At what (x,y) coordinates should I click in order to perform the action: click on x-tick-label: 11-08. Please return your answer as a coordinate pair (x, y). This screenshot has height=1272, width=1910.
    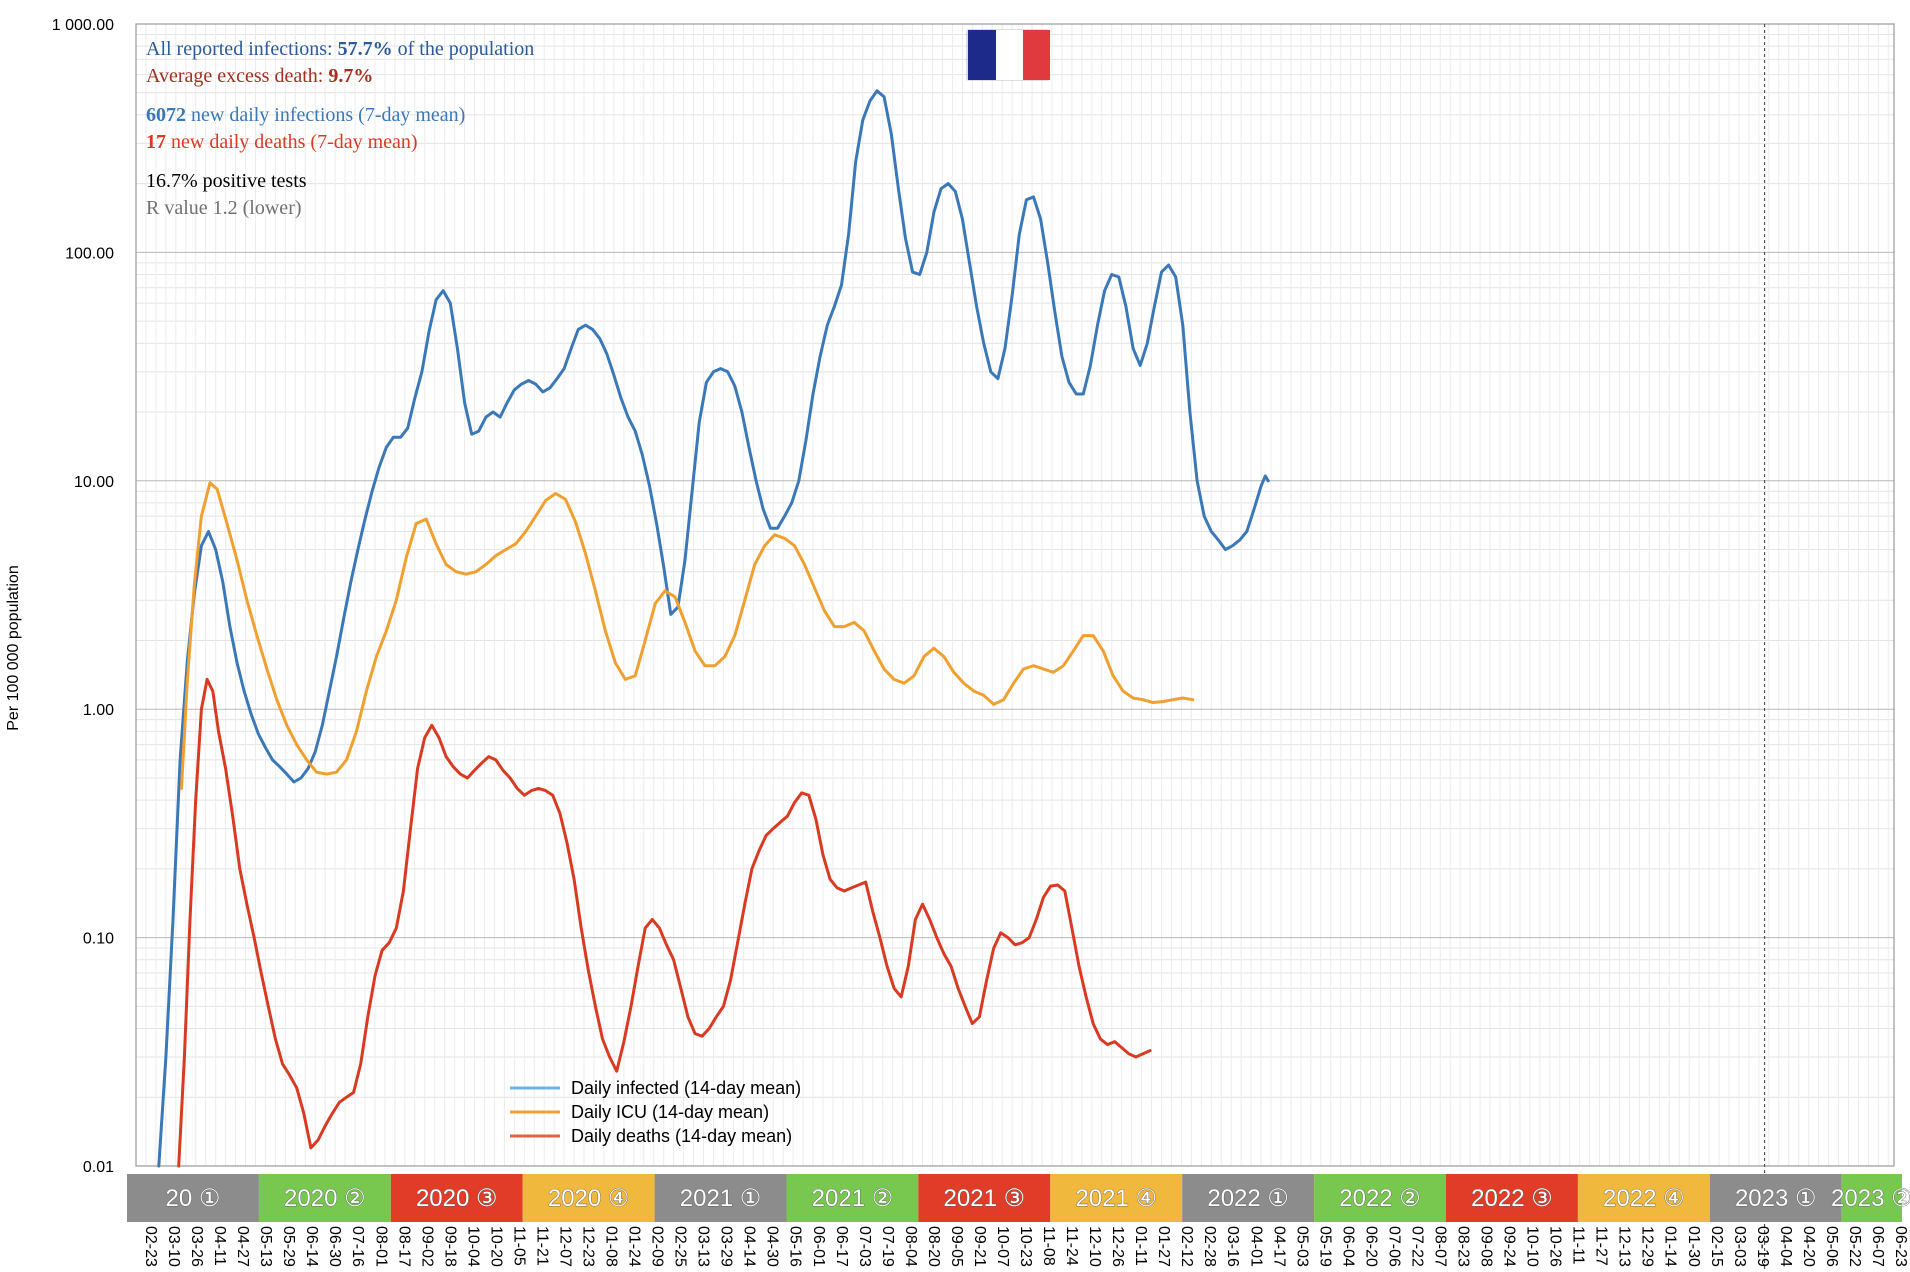
    Looking at the image, I should click on (1048, 1246).